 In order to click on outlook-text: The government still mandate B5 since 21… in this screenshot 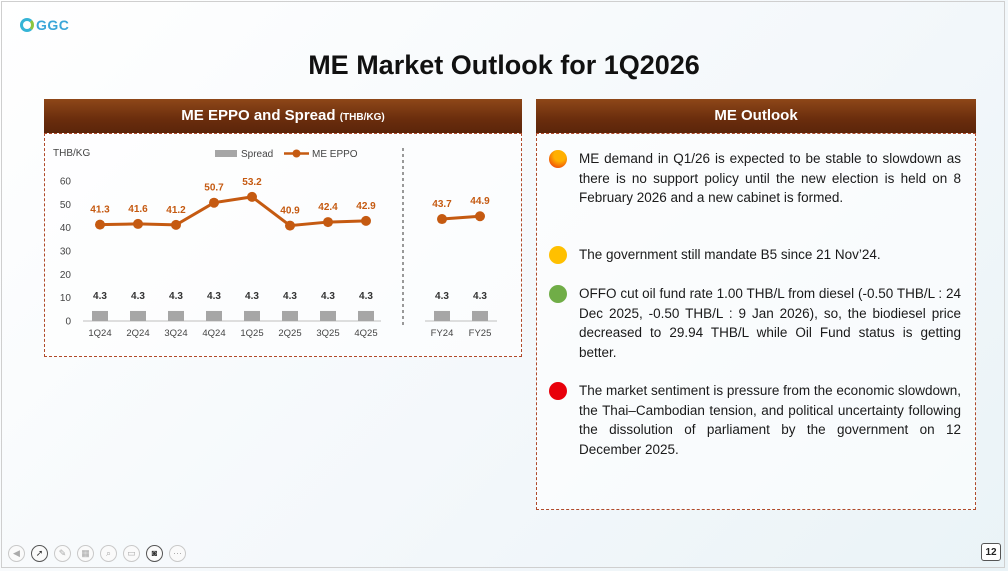, I will do `click(730, 254)`.